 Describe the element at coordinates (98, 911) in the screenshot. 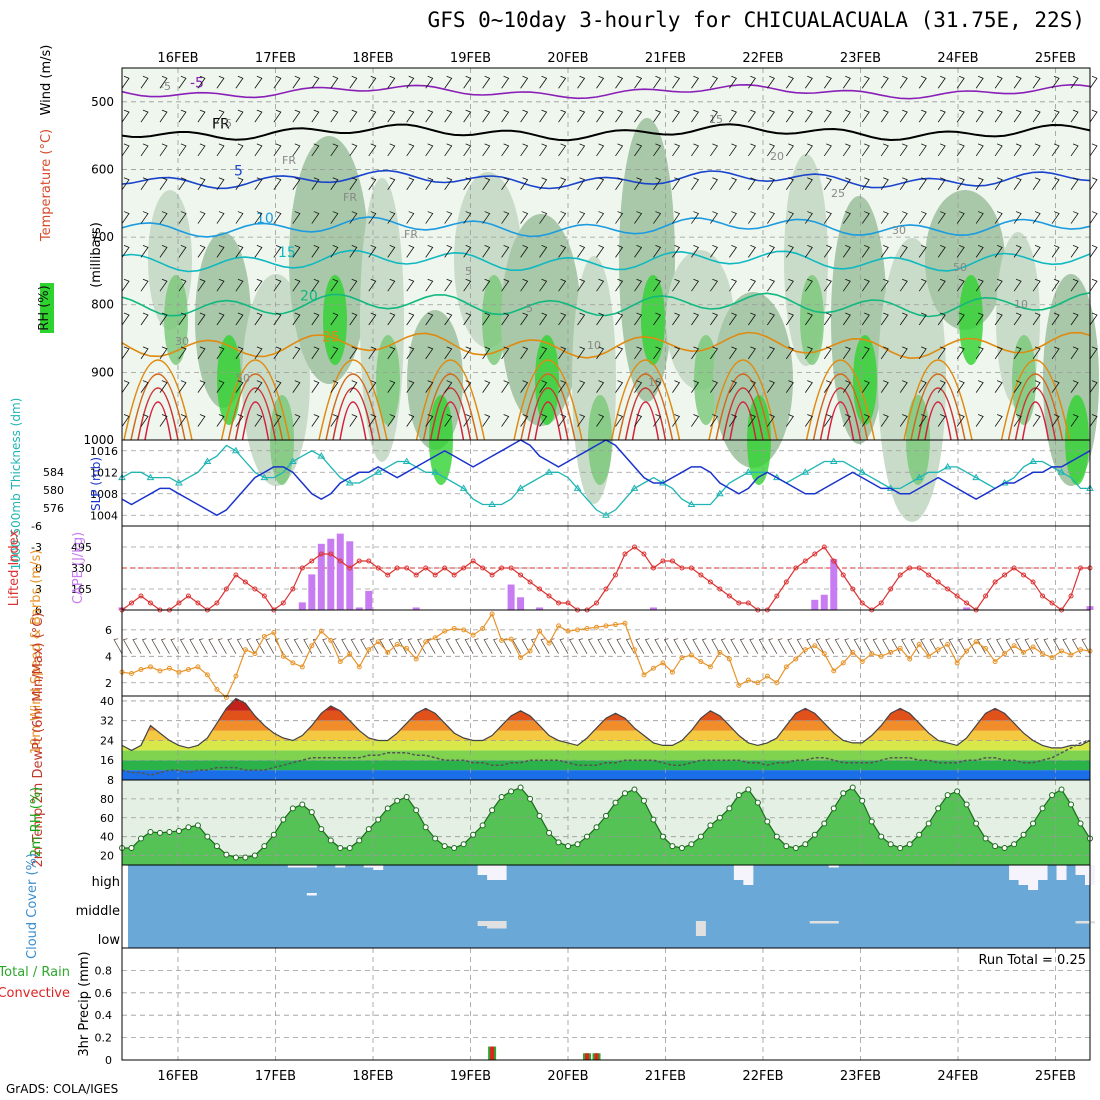

I see `cloud-tick-middle: middle` at that location.